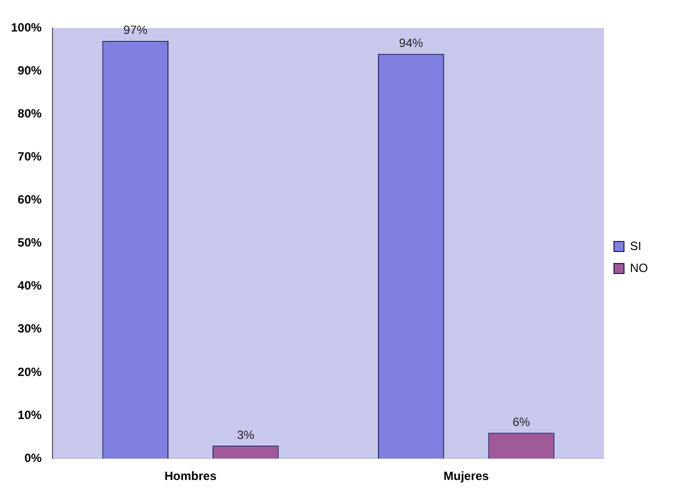 The width and height of the screenshot is (676, 495). I want to click on y-tick-label: 100%, so click(26, 27).